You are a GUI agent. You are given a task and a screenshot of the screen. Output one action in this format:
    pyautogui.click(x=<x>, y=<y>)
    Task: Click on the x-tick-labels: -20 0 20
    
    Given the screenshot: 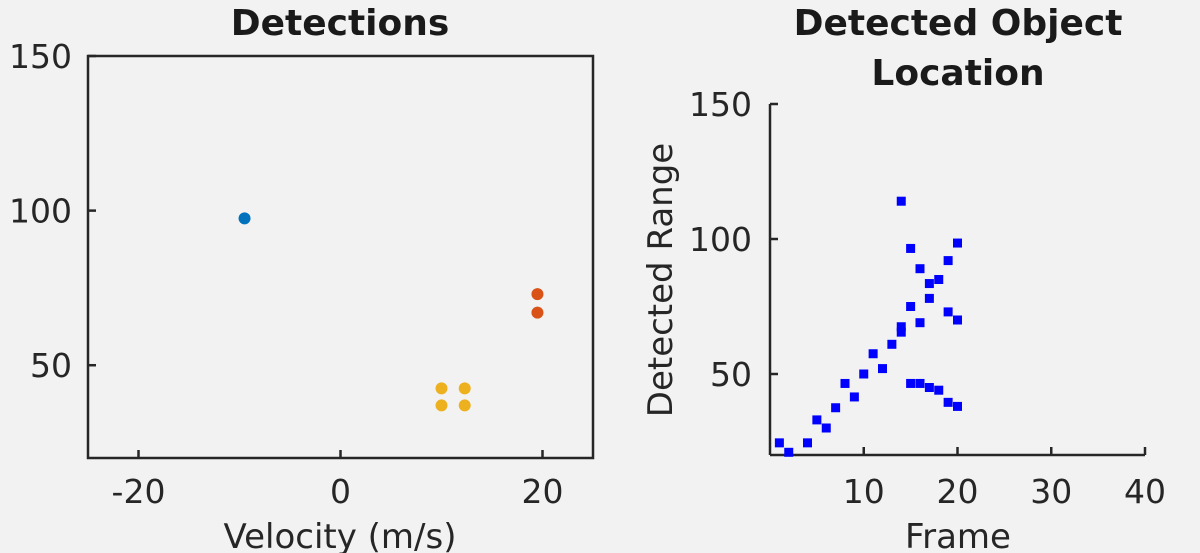 What is the action you would take?
    pyautogui.click(x=338, y=480)
    